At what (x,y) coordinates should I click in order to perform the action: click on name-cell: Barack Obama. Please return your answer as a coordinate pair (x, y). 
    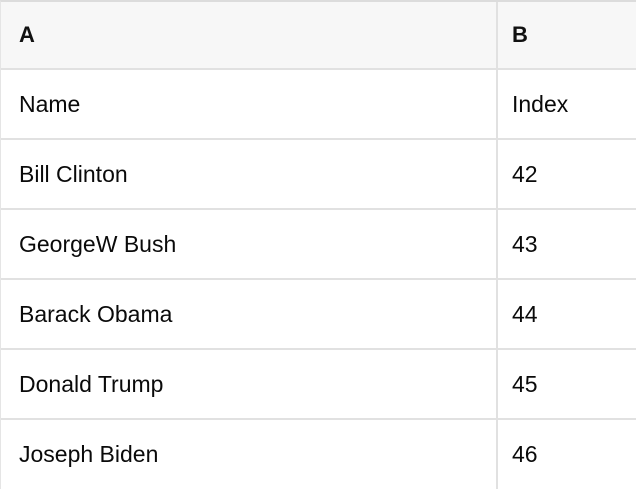
    Looking at the image, I should click on (249, 314).